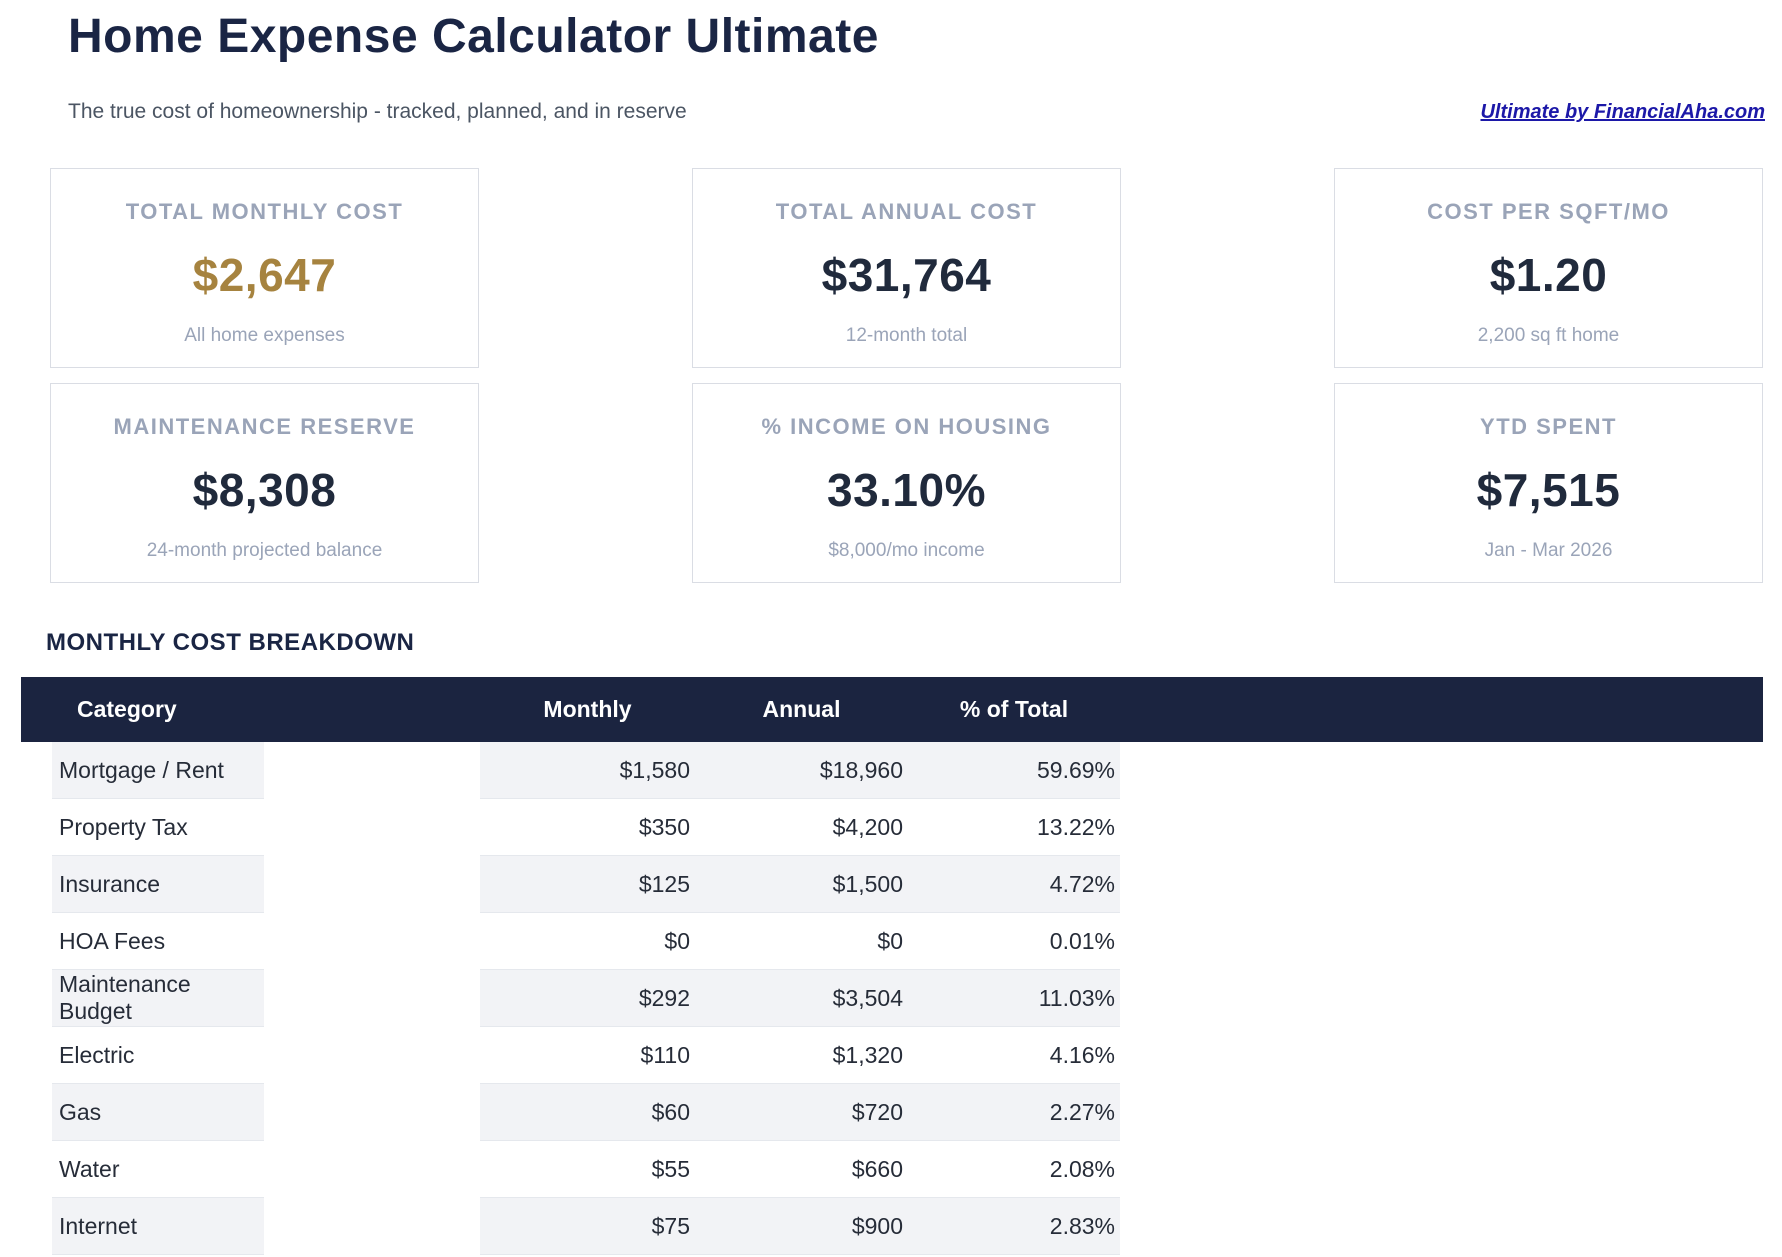  I want to click on stat-value: $31,764, so click(906, 275).